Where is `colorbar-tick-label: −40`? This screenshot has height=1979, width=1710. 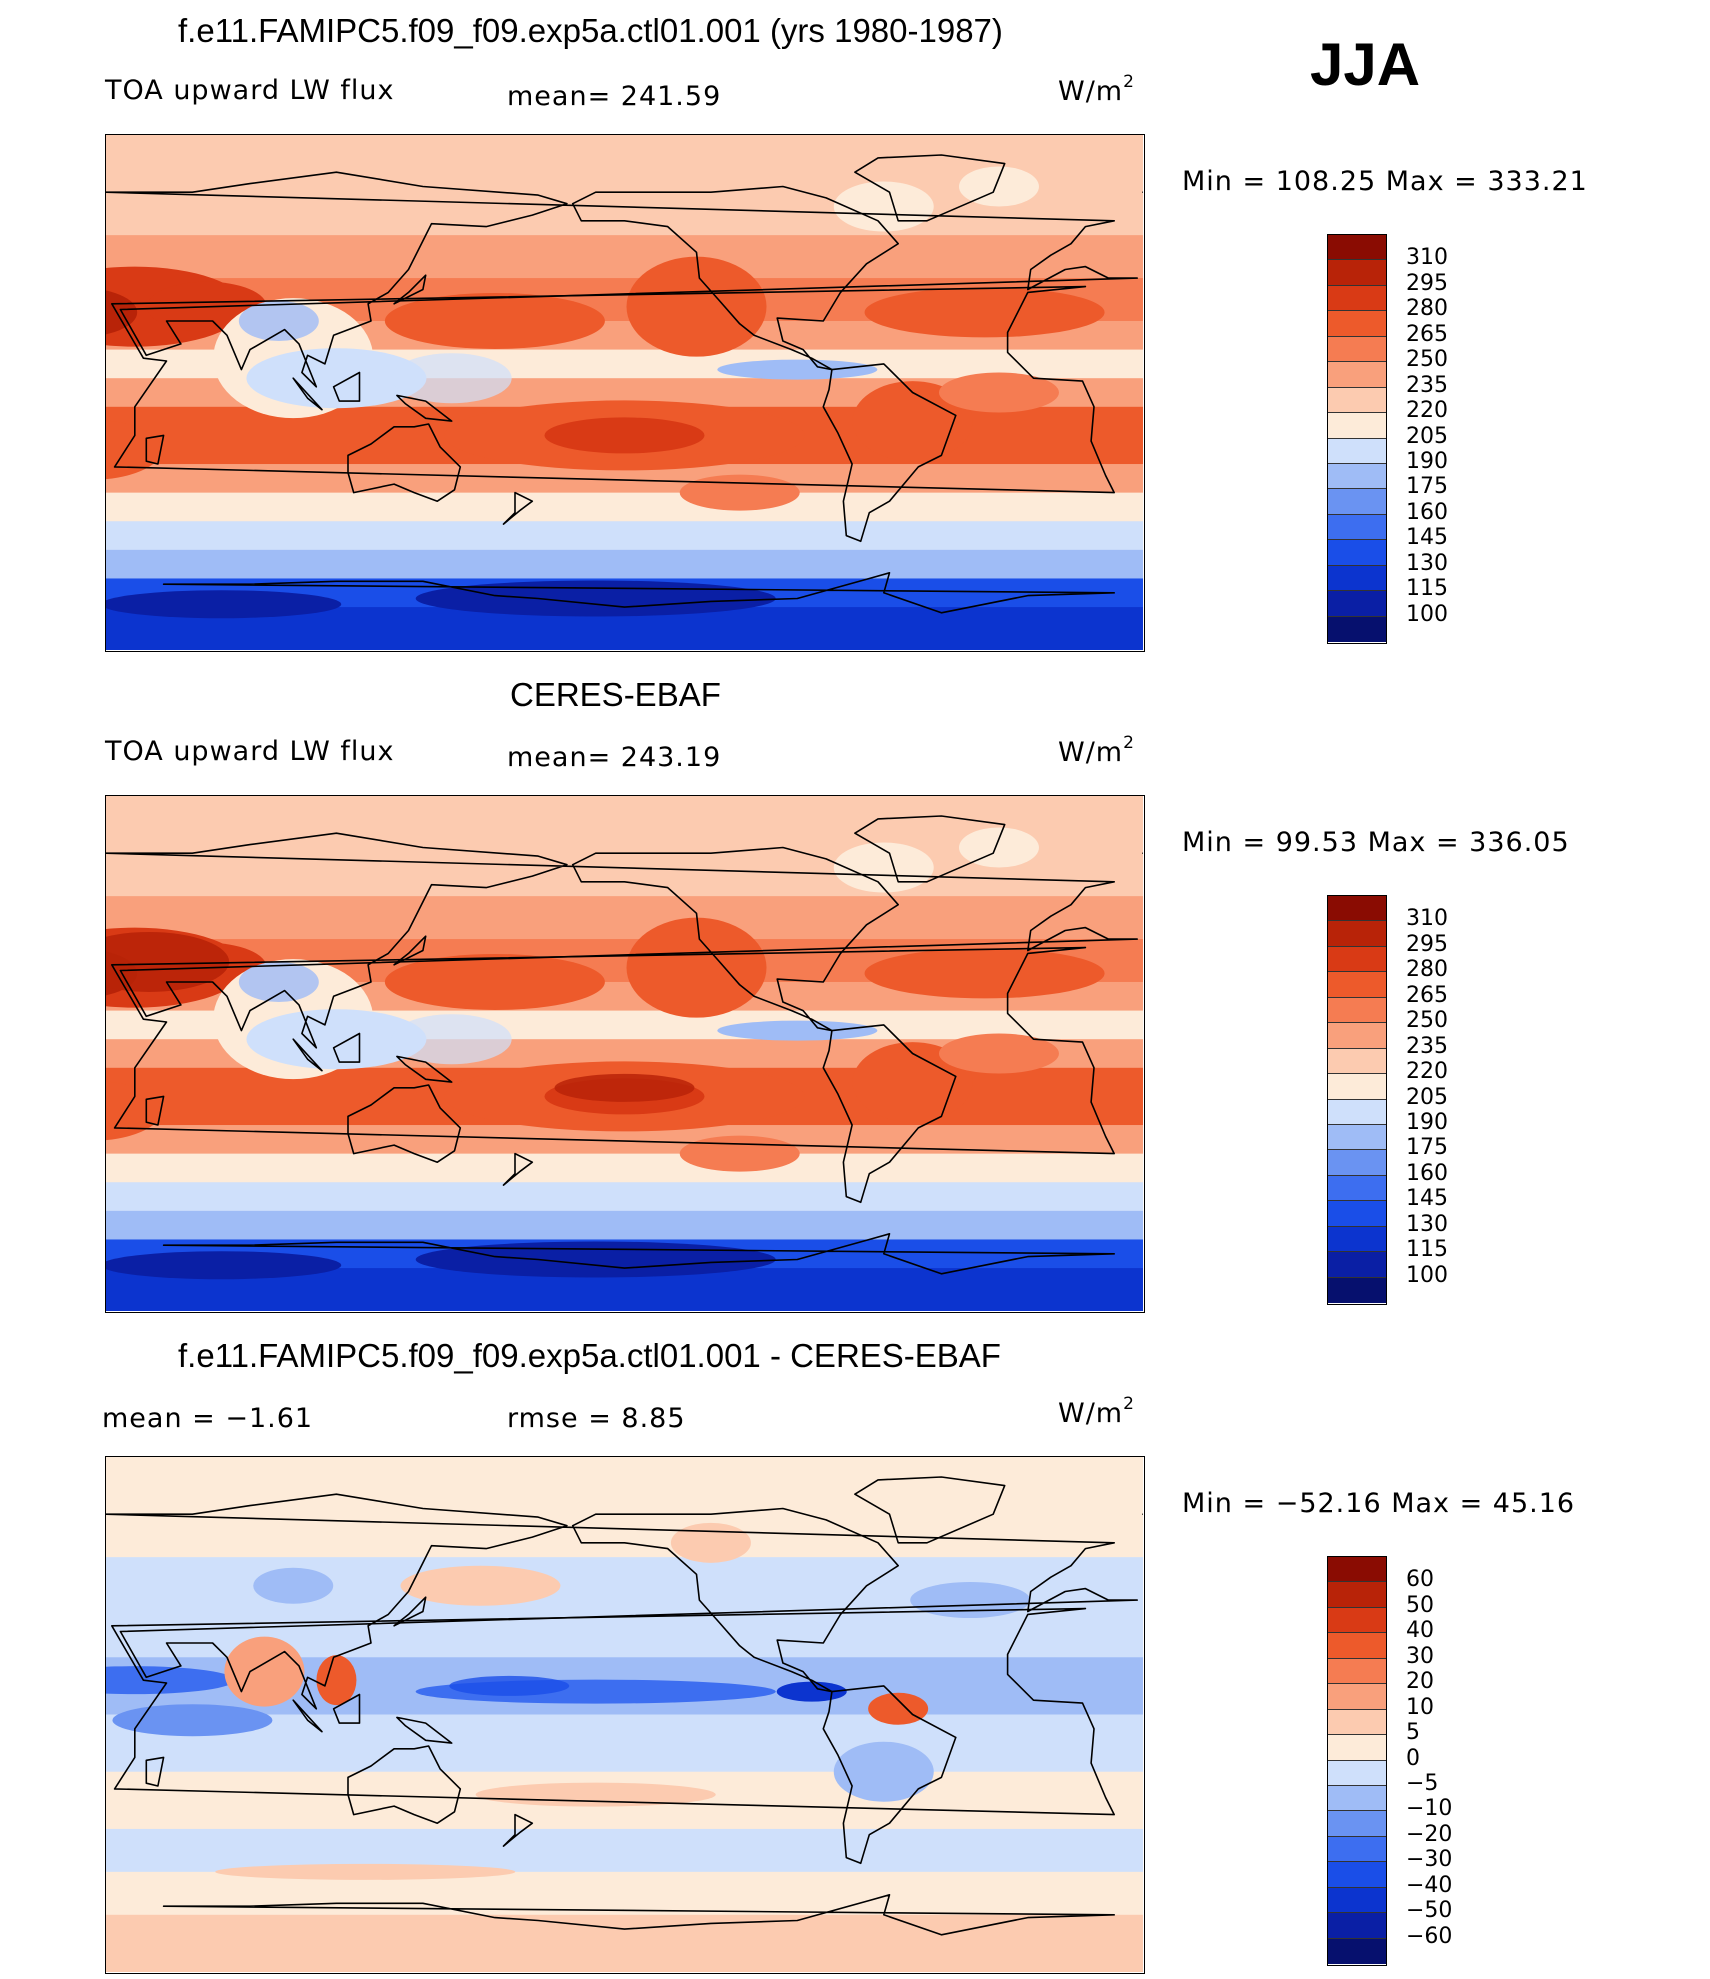 colorbar-tick-label: −40 is located at coordinates (1429, 1885).